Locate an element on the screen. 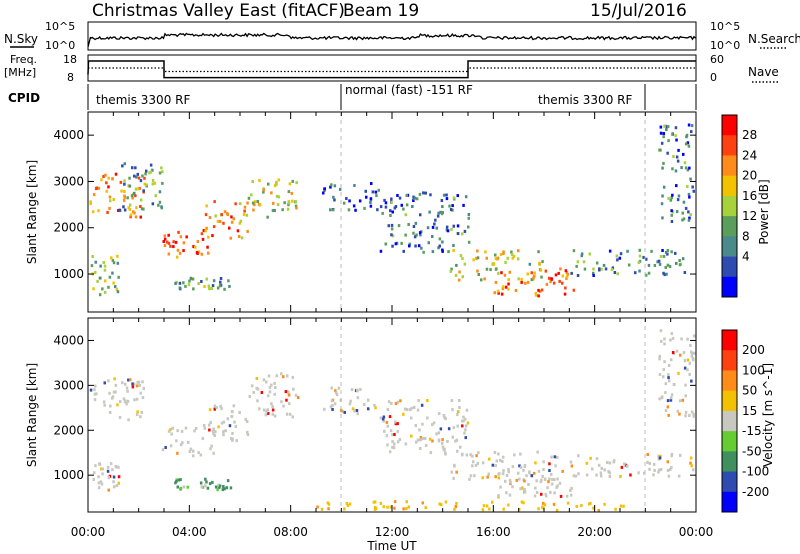 This screenshot has height=554, width=800. colorbar-swatch is located at coordinates (729, 267).